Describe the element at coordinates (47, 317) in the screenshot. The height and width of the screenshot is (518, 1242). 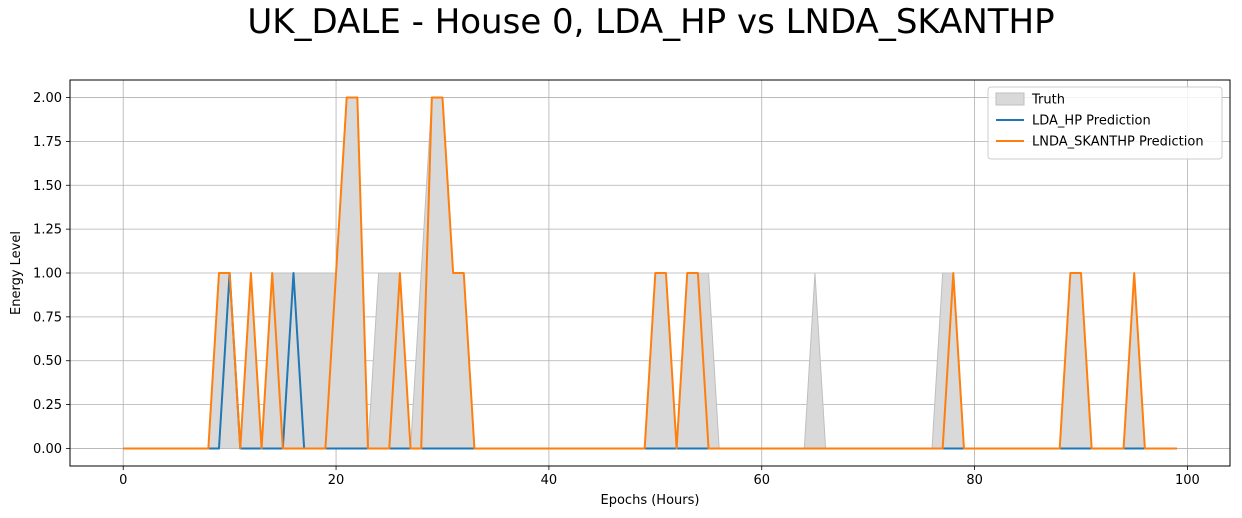
I see `y-tick-label: 0.75` at that location.